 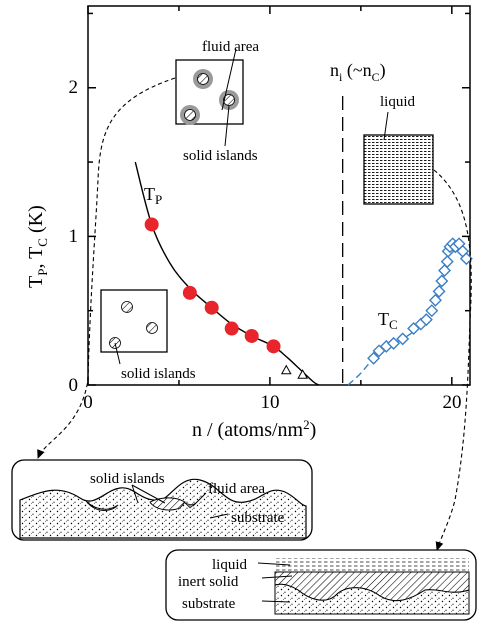 I want to click on inset-solid-islands, so click(x=134, y=327).